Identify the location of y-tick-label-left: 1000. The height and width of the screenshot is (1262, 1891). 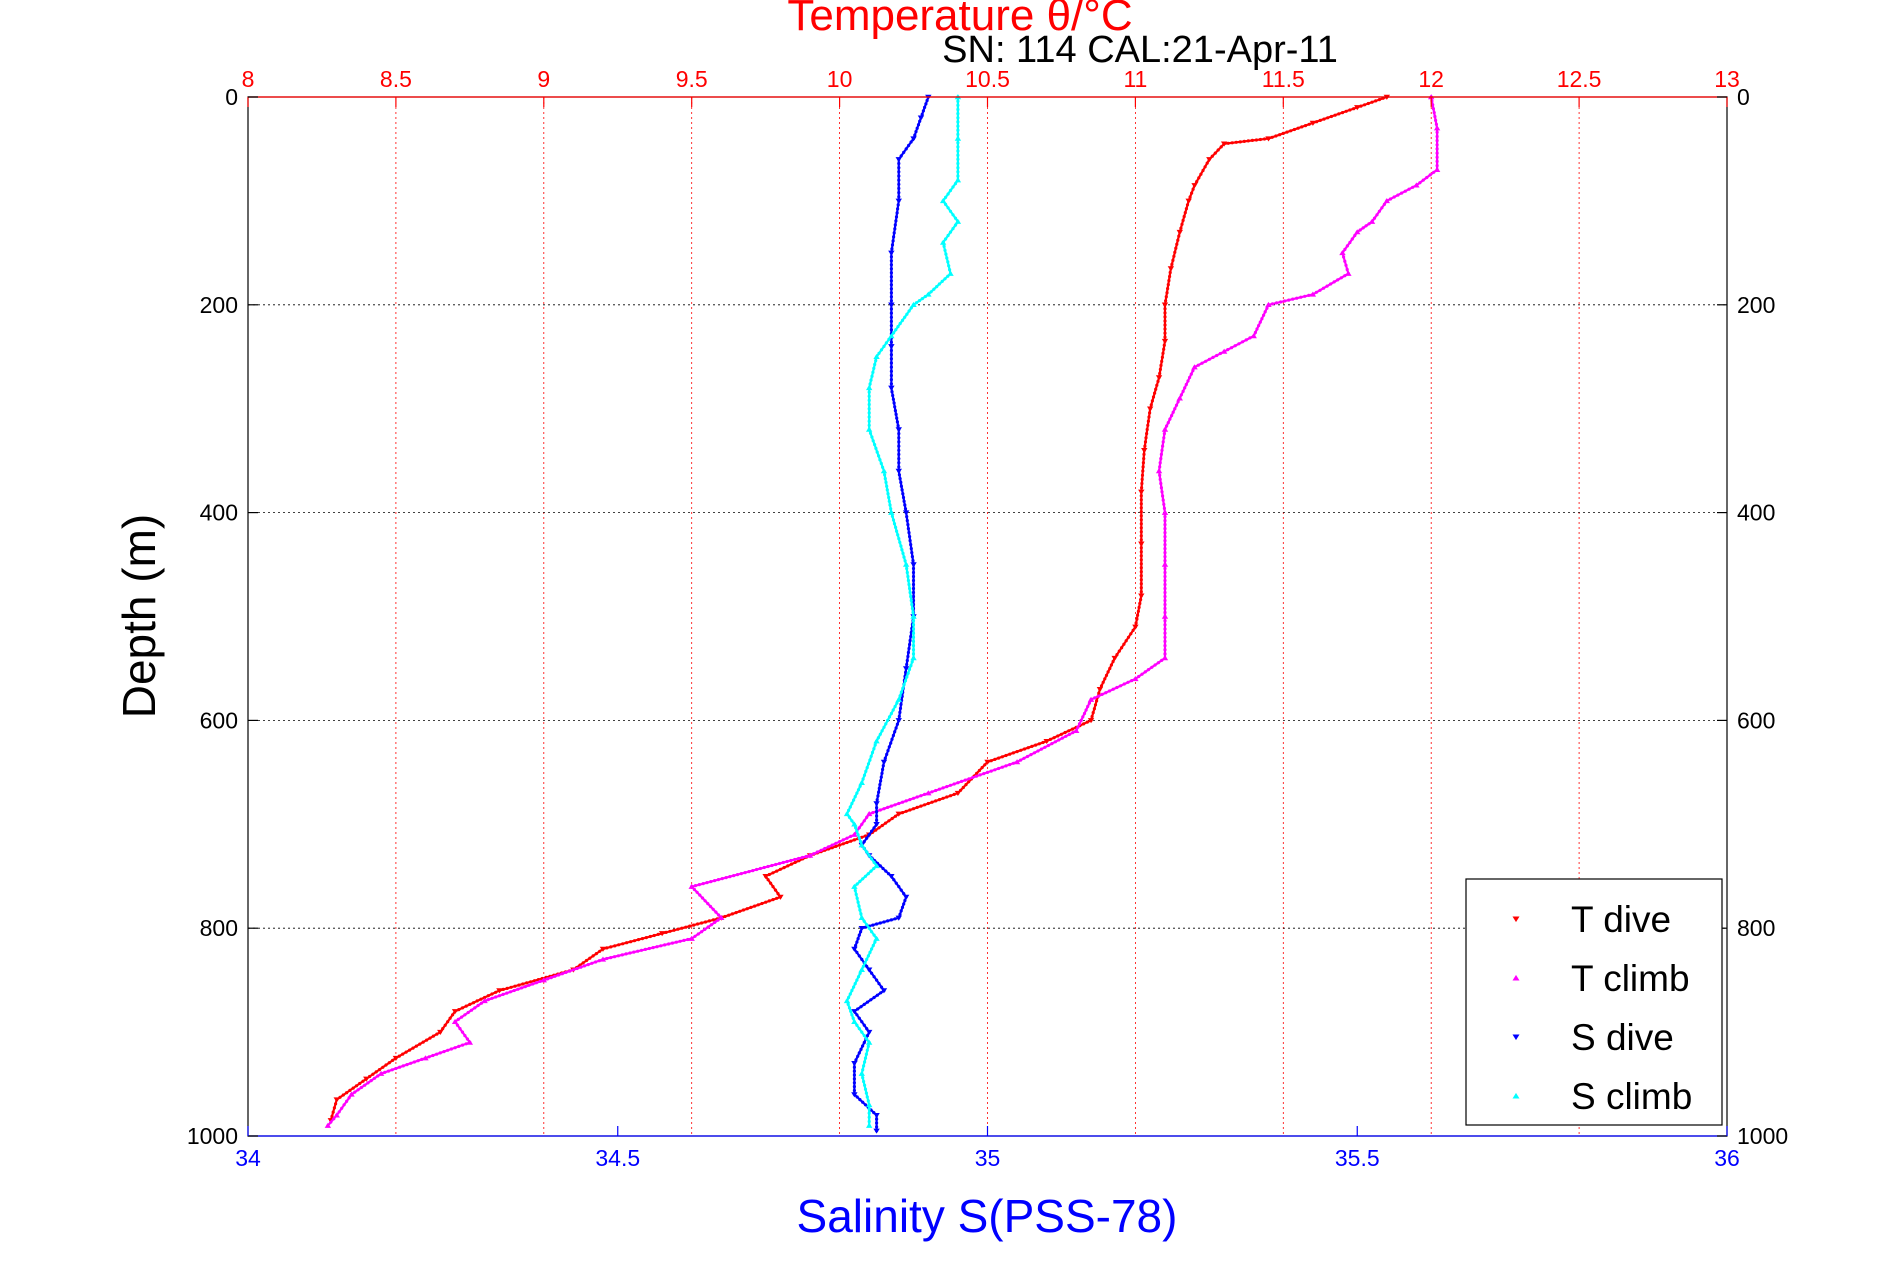
(212, 1136).